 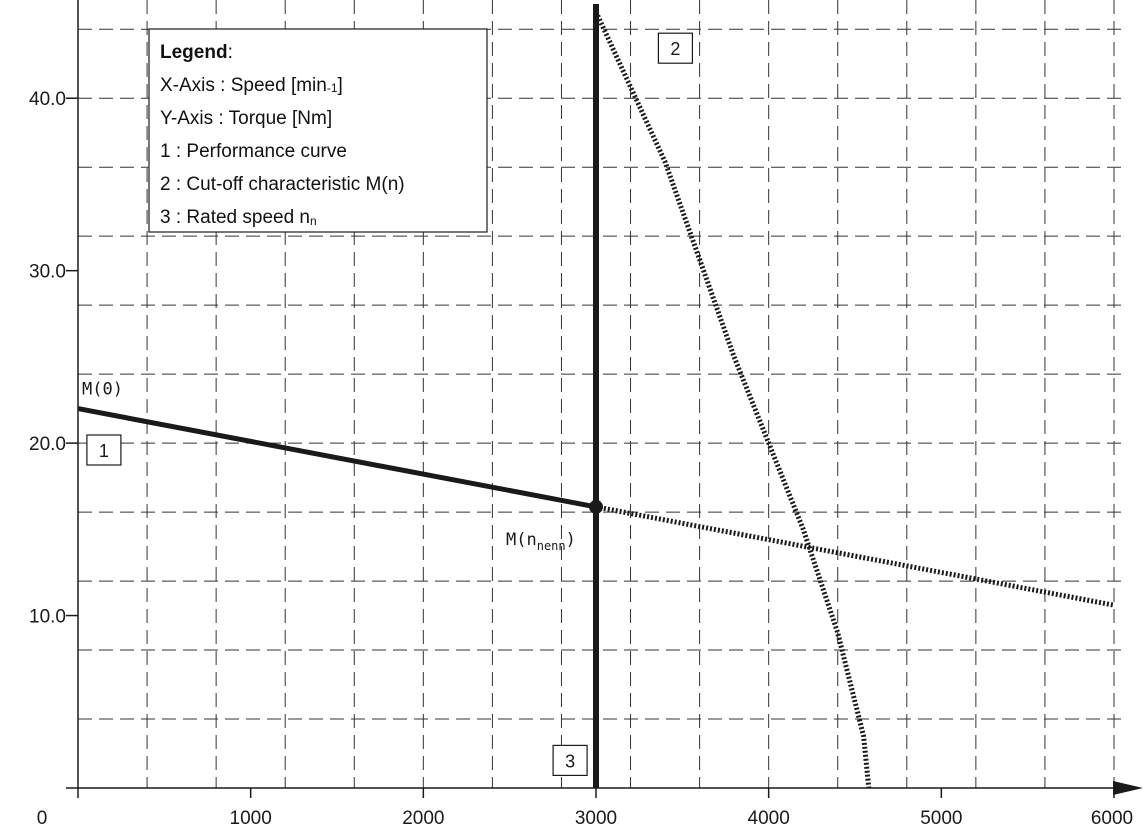 What do you see at coordinates (571, 540) in the screenshot?
I see `annotation-m-nenn-close: )` at bounding box center [571, 540].